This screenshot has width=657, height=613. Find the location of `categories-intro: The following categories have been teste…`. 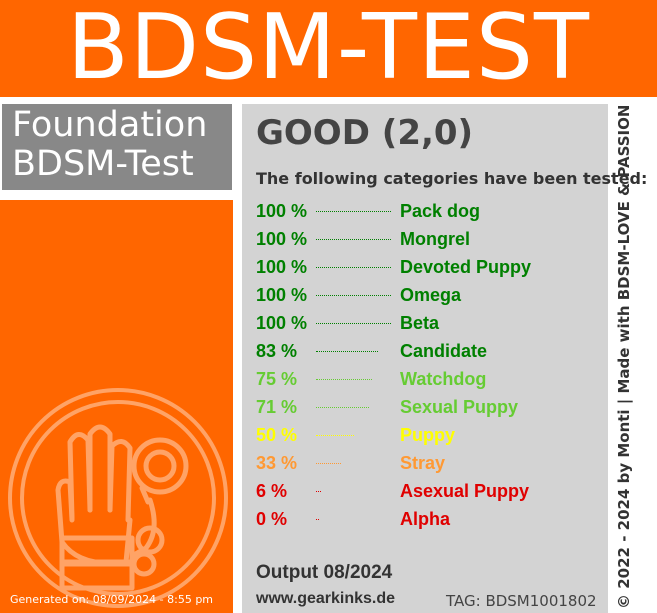

categories-intro: The following categories have been teste… is located at coordinates (452, 178).